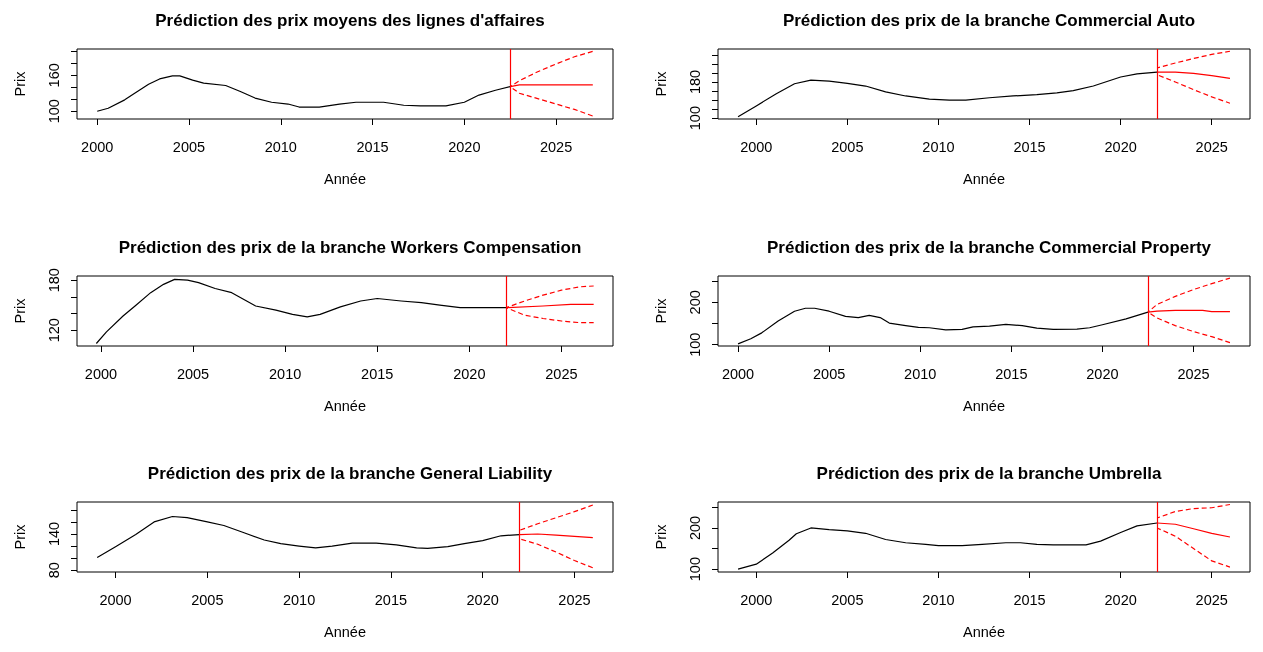  What do you see at coordinates (53, 534) in the screenshot?
I see `y-tick-label: 140` at bounding box center [53, 534].